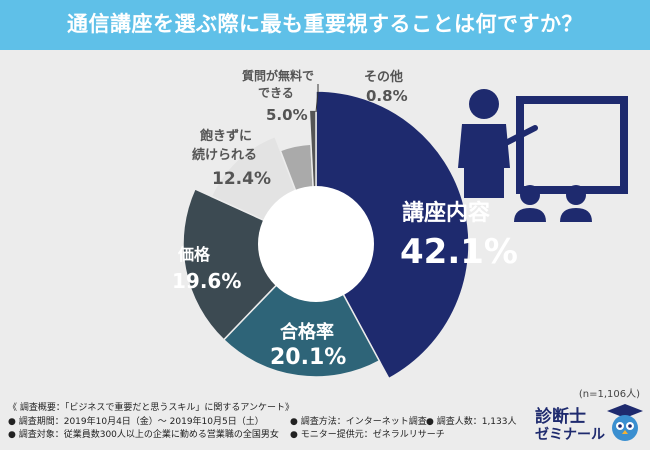  Describe the element at coordinates (241, 179) in the screenshot. I see `svg-text: 12.4%` at that location.